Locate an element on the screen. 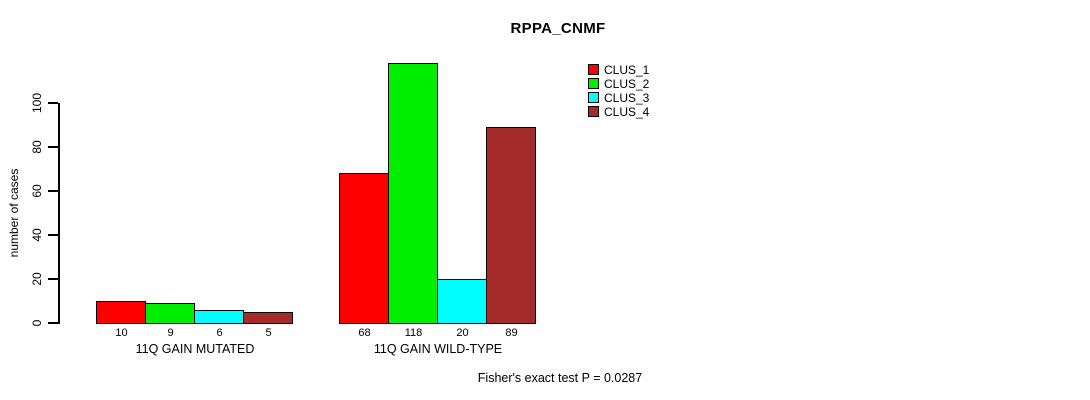 The width and height of the screenshot is (1090, 400). x-axis-group-label: 11Q GAIN WILD-TYPE is located at coordinates (438, 349).